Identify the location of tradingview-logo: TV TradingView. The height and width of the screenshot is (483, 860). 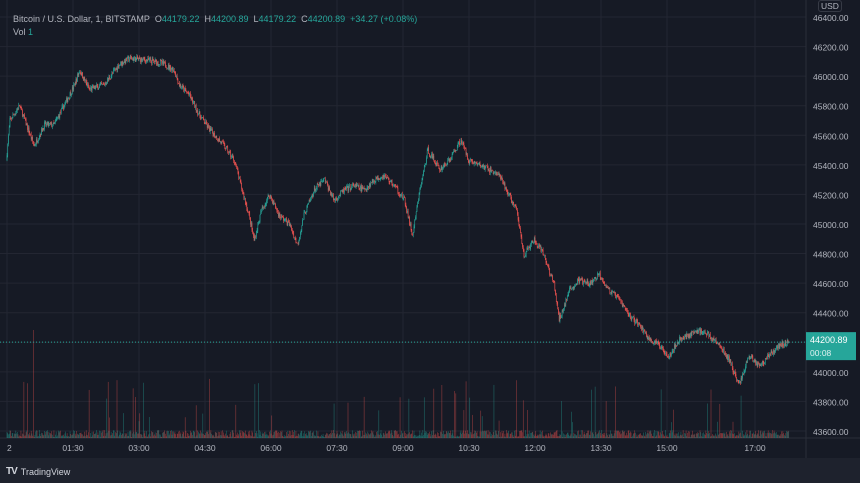
(38, 471).